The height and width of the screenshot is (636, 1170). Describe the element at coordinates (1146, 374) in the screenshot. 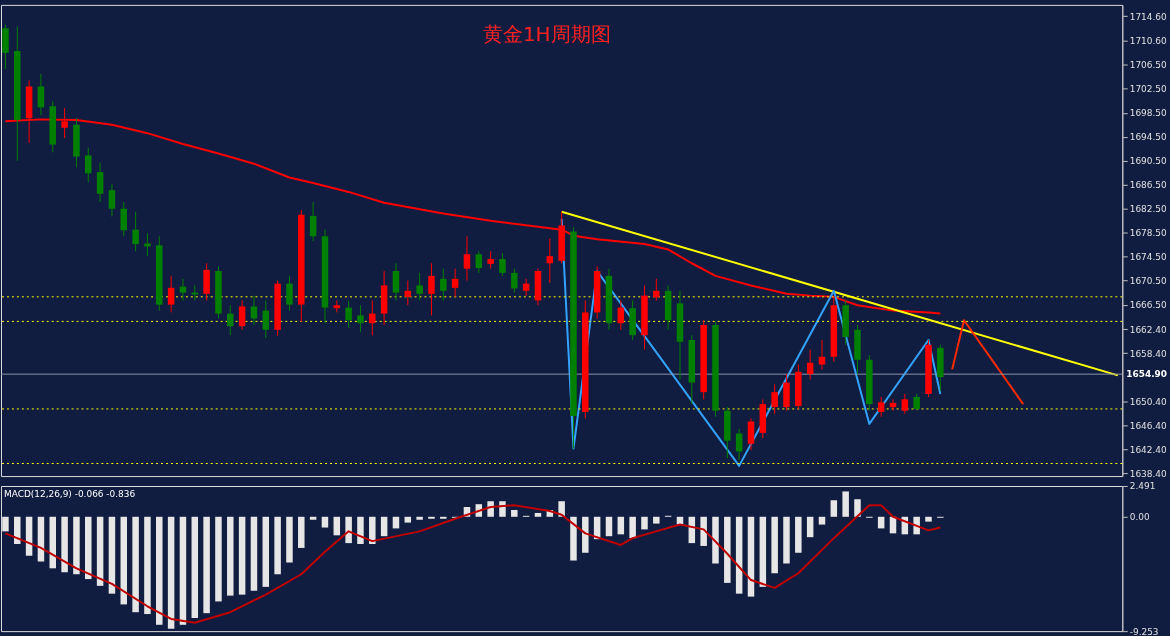

I see `ref-line-label: 1654.90` at that location.